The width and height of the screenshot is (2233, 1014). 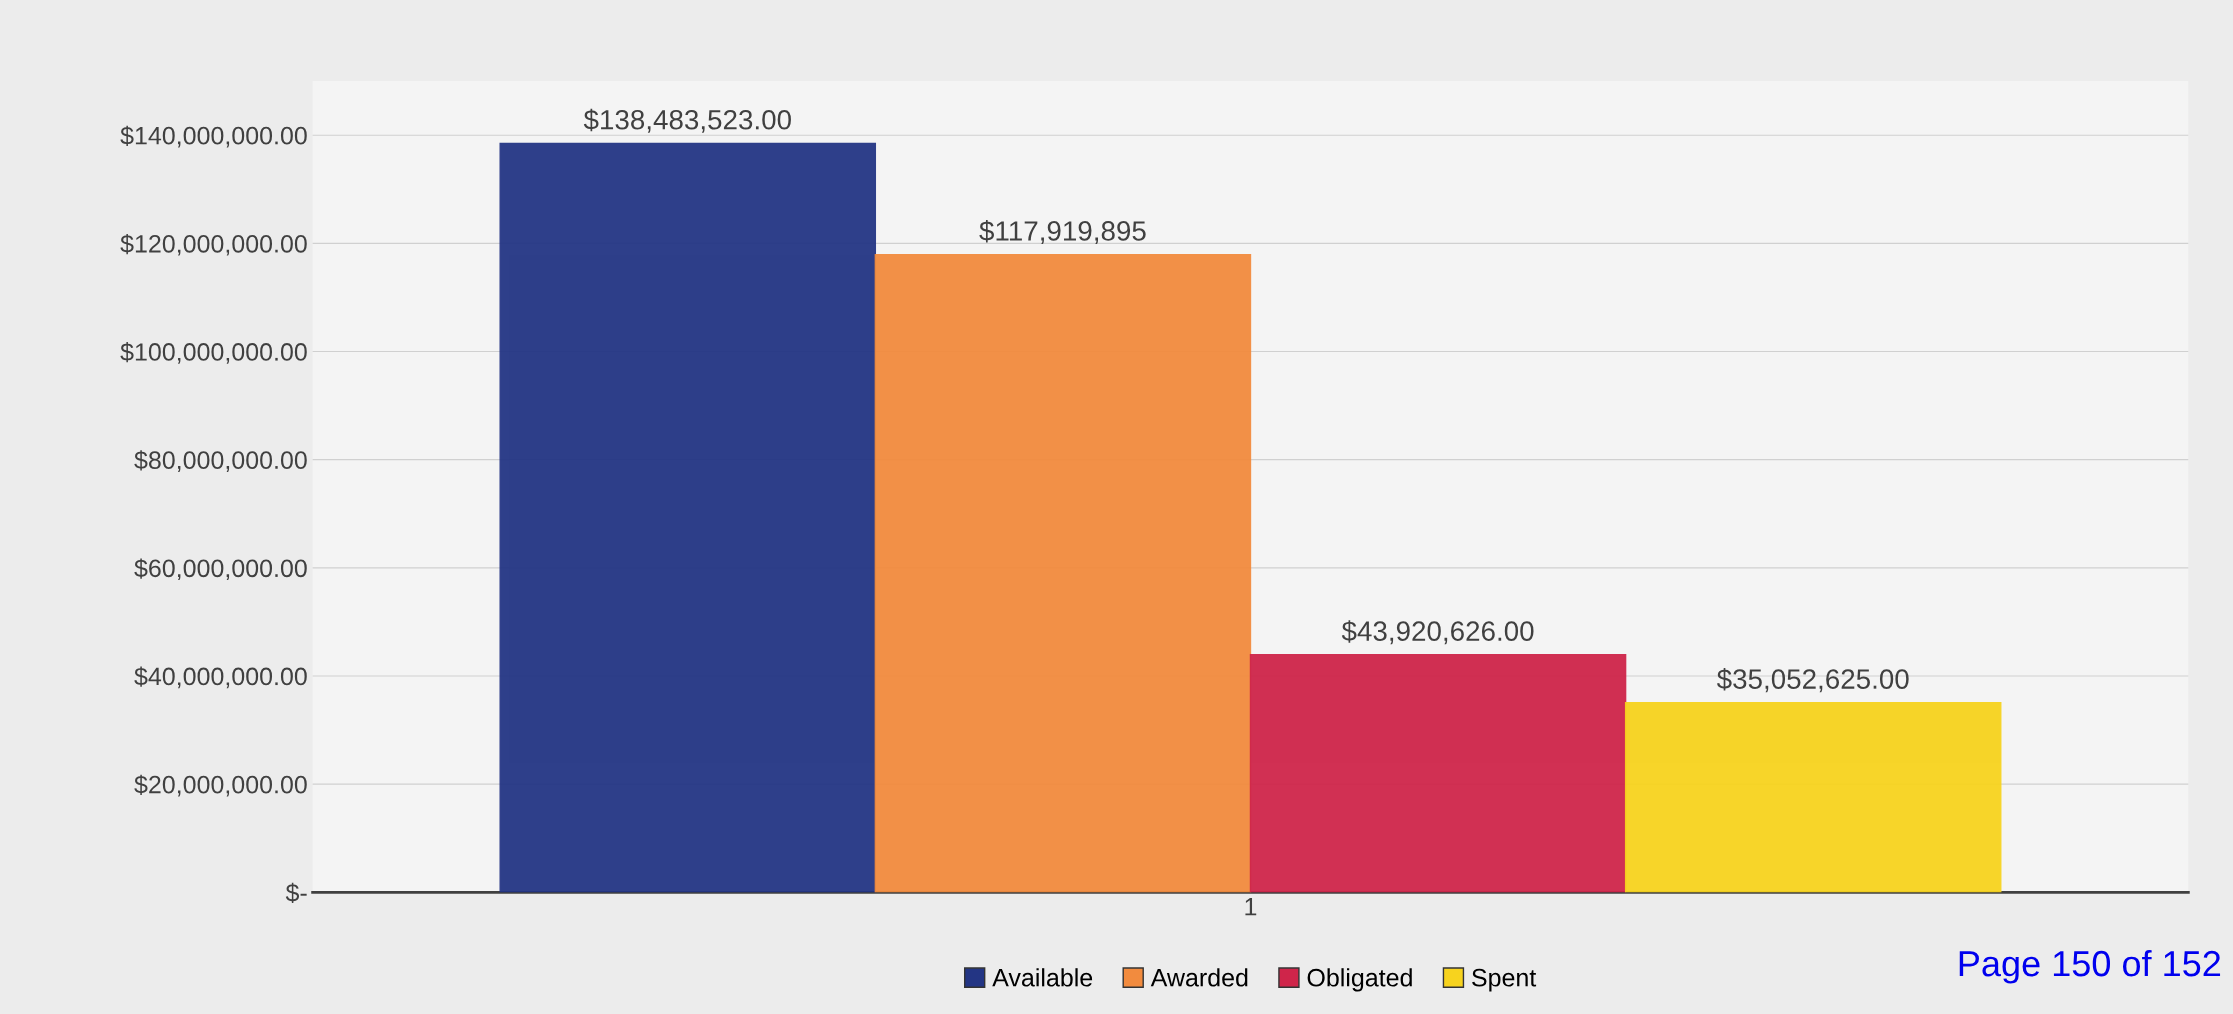 What do you see at coordinates (1359, 980) in the screenshot?
I see `legend-label: Obligated` at bounding box center [1359, 980].